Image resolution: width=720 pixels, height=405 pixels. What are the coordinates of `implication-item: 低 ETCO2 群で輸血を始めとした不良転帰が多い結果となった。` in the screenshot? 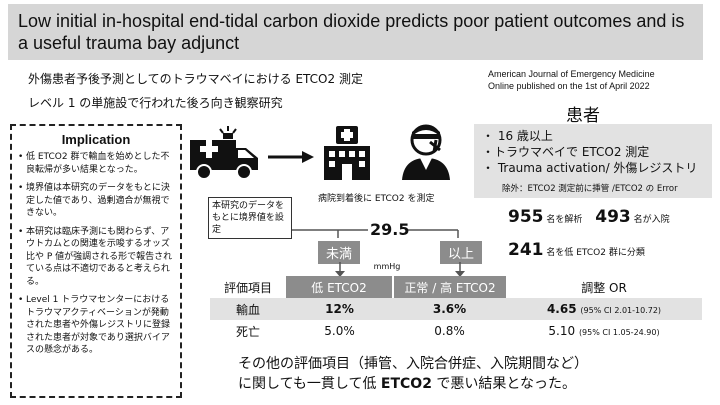 It's located at (96, 163).